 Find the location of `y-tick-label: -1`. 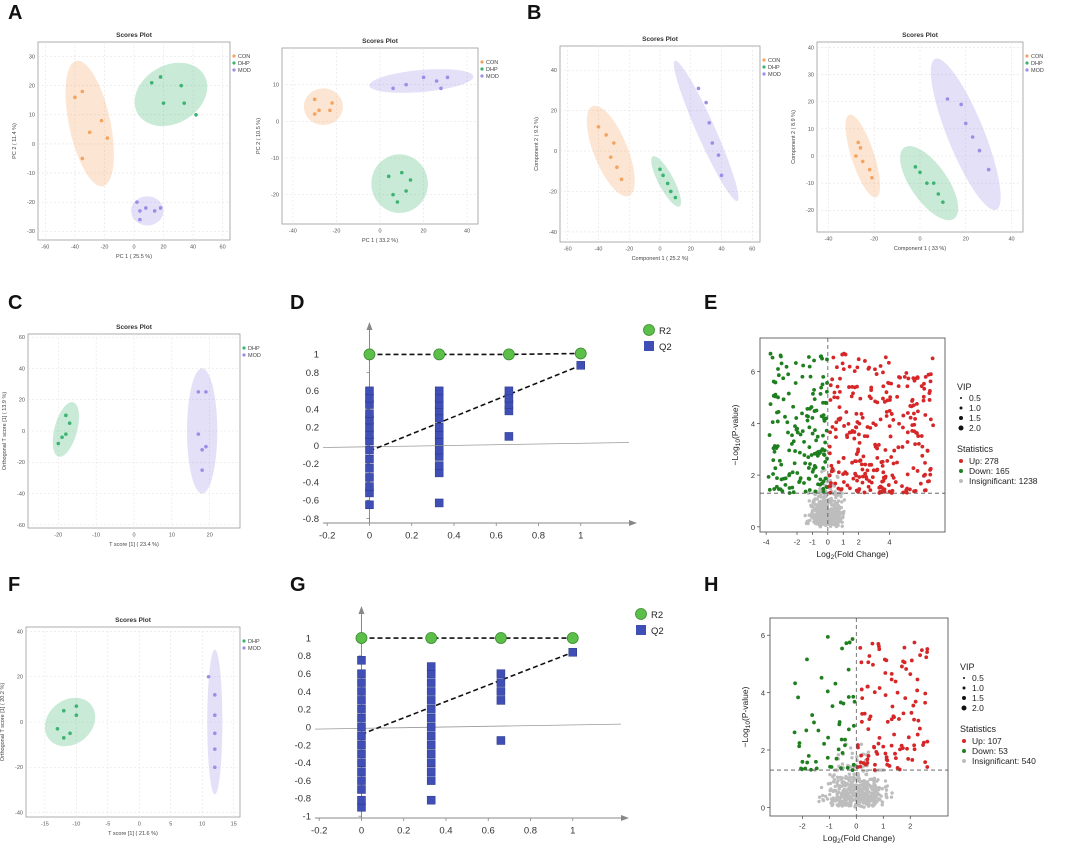

y-tick-label: -1 is located at coordinates (307, 817).